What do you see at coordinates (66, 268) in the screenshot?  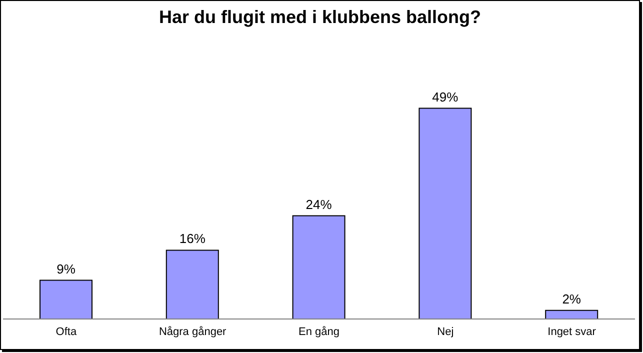 I see `data-label: 9%` at bounding box center [66, 268].